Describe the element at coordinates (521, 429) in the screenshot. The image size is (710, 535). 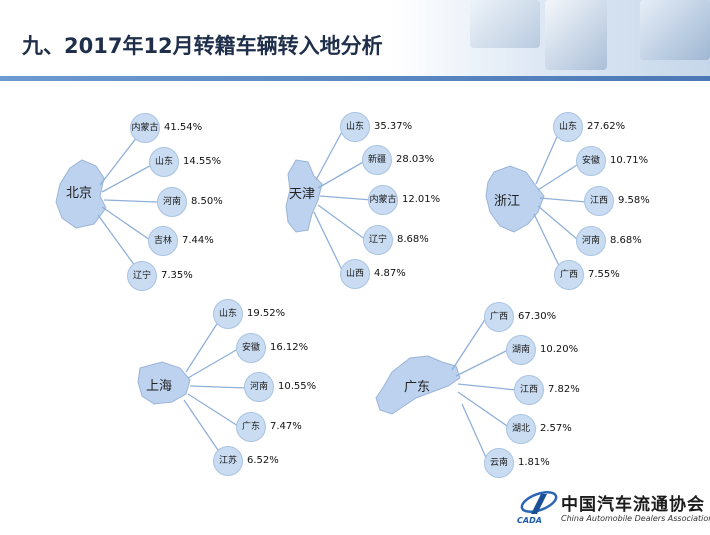
I see `destination-node: 湖北` at that location.